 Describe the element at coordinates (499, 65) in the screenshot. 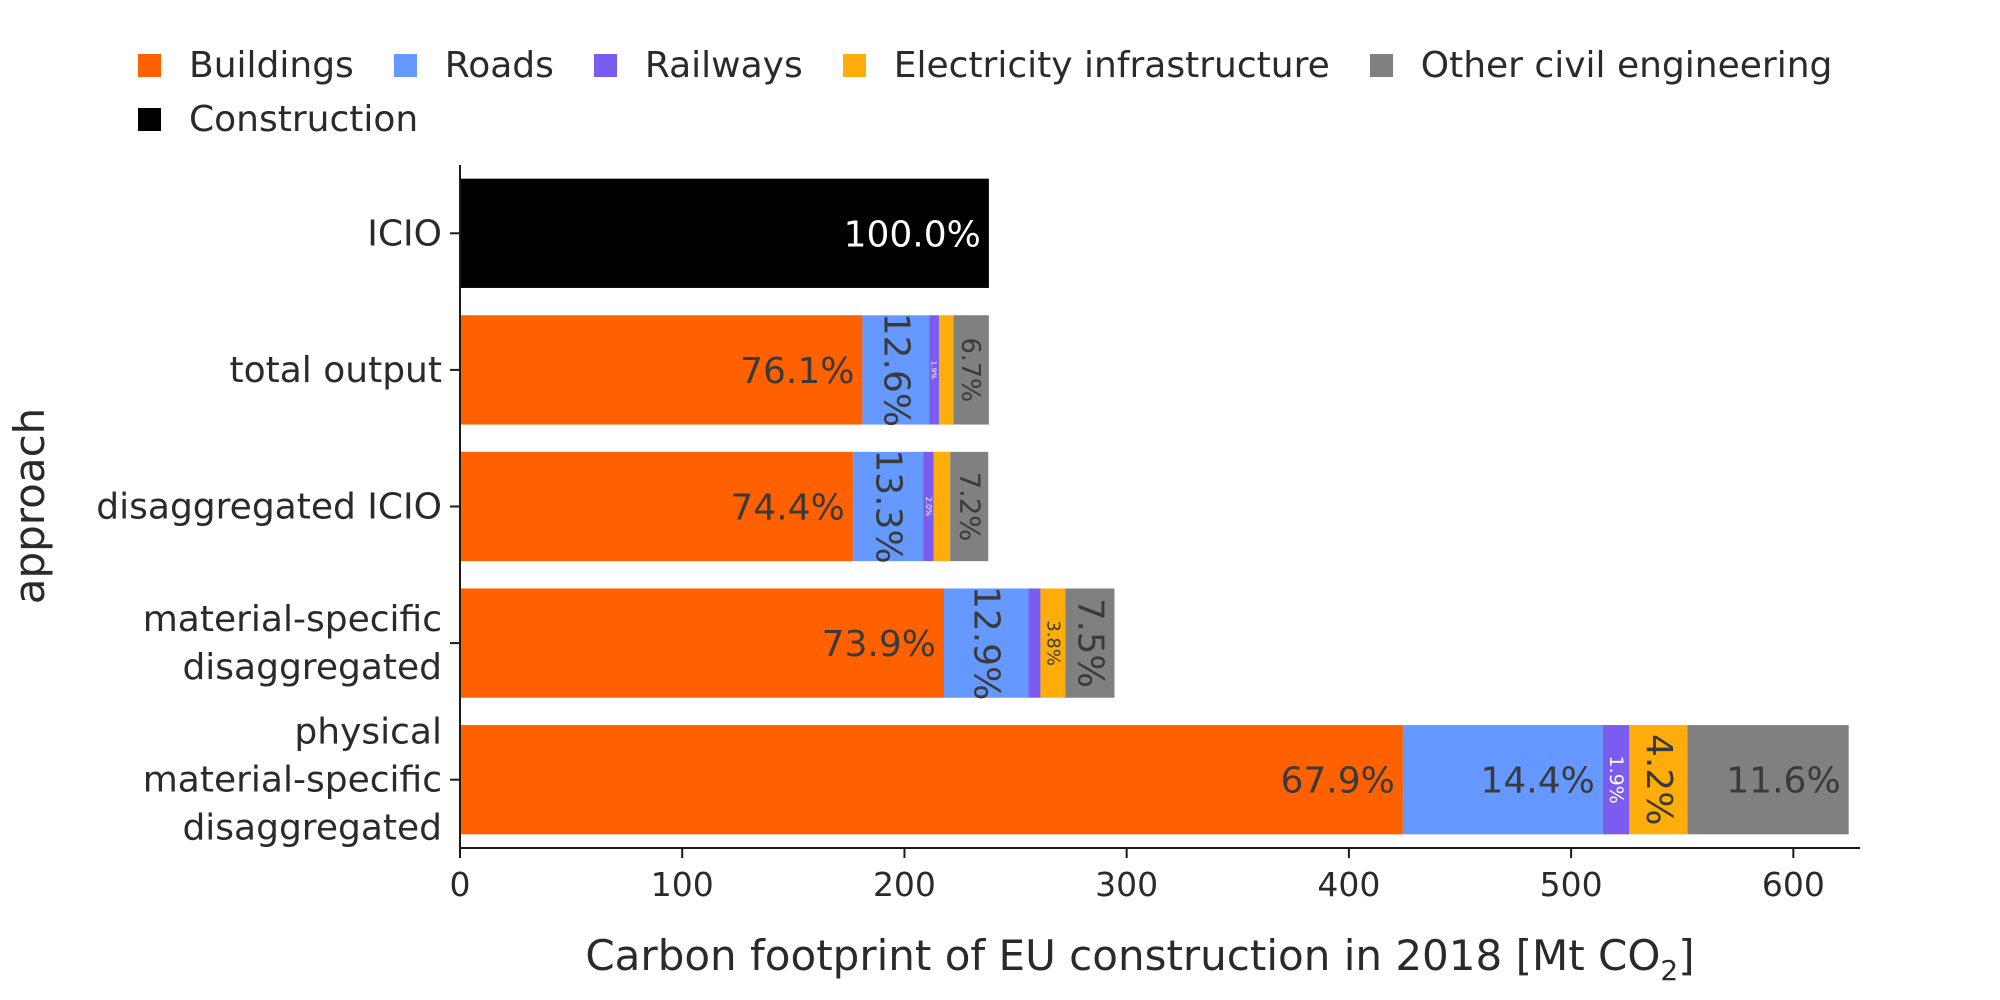

I see `legend-label: Roads` at that location.